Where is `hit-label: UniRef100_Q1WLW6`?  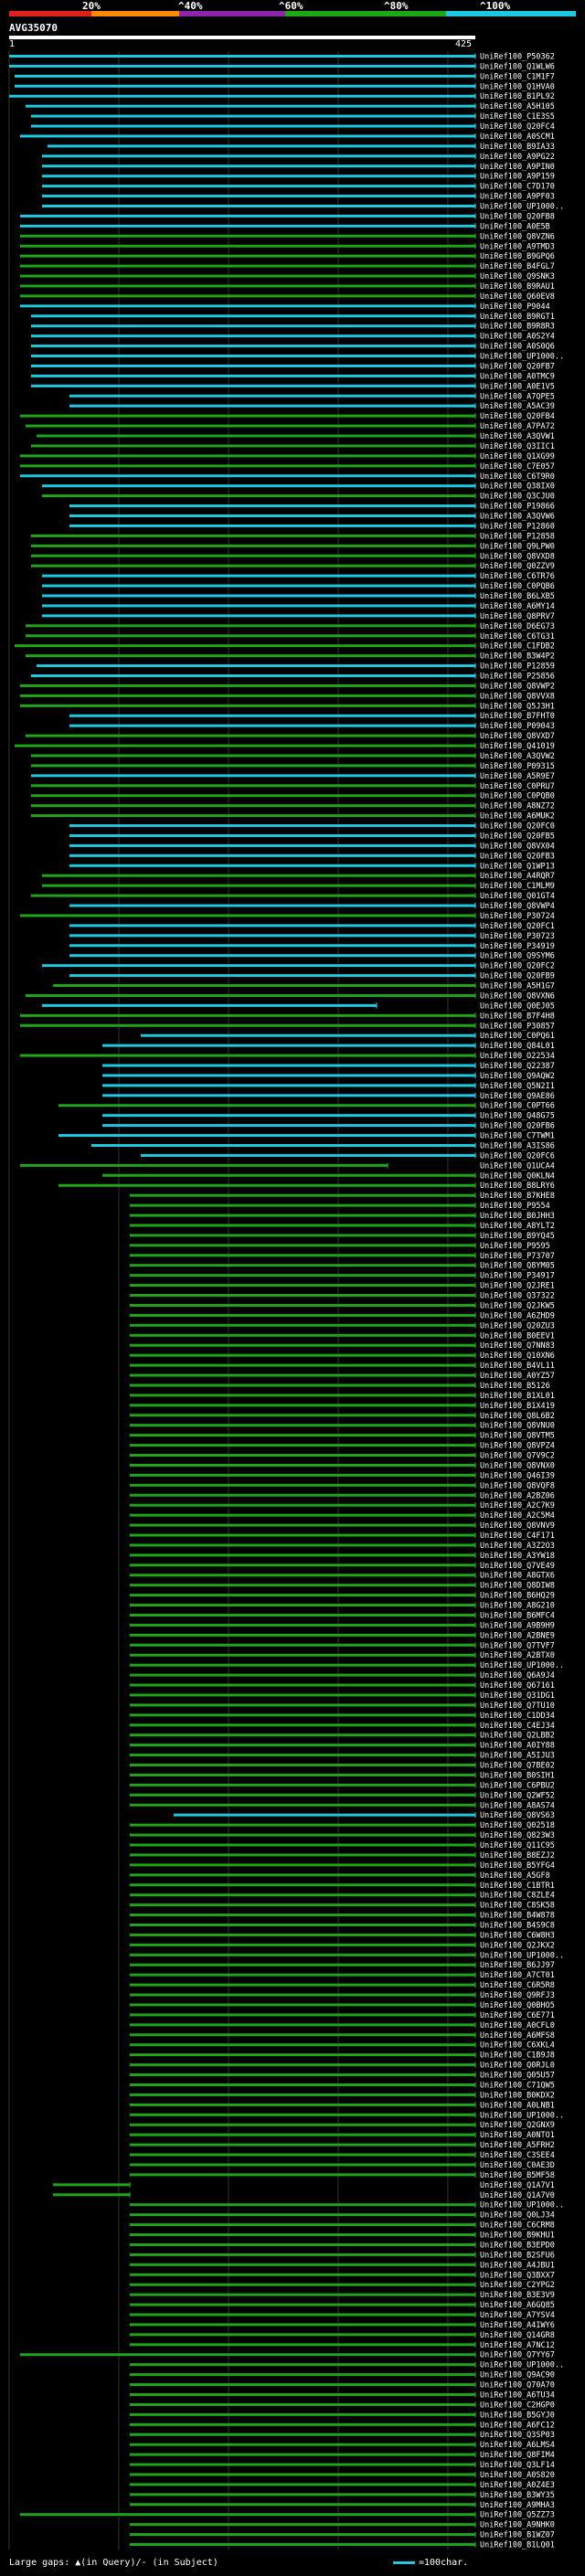 hit-label: UniRef100_Q1WLW6 is located at coordinates (517, 66).